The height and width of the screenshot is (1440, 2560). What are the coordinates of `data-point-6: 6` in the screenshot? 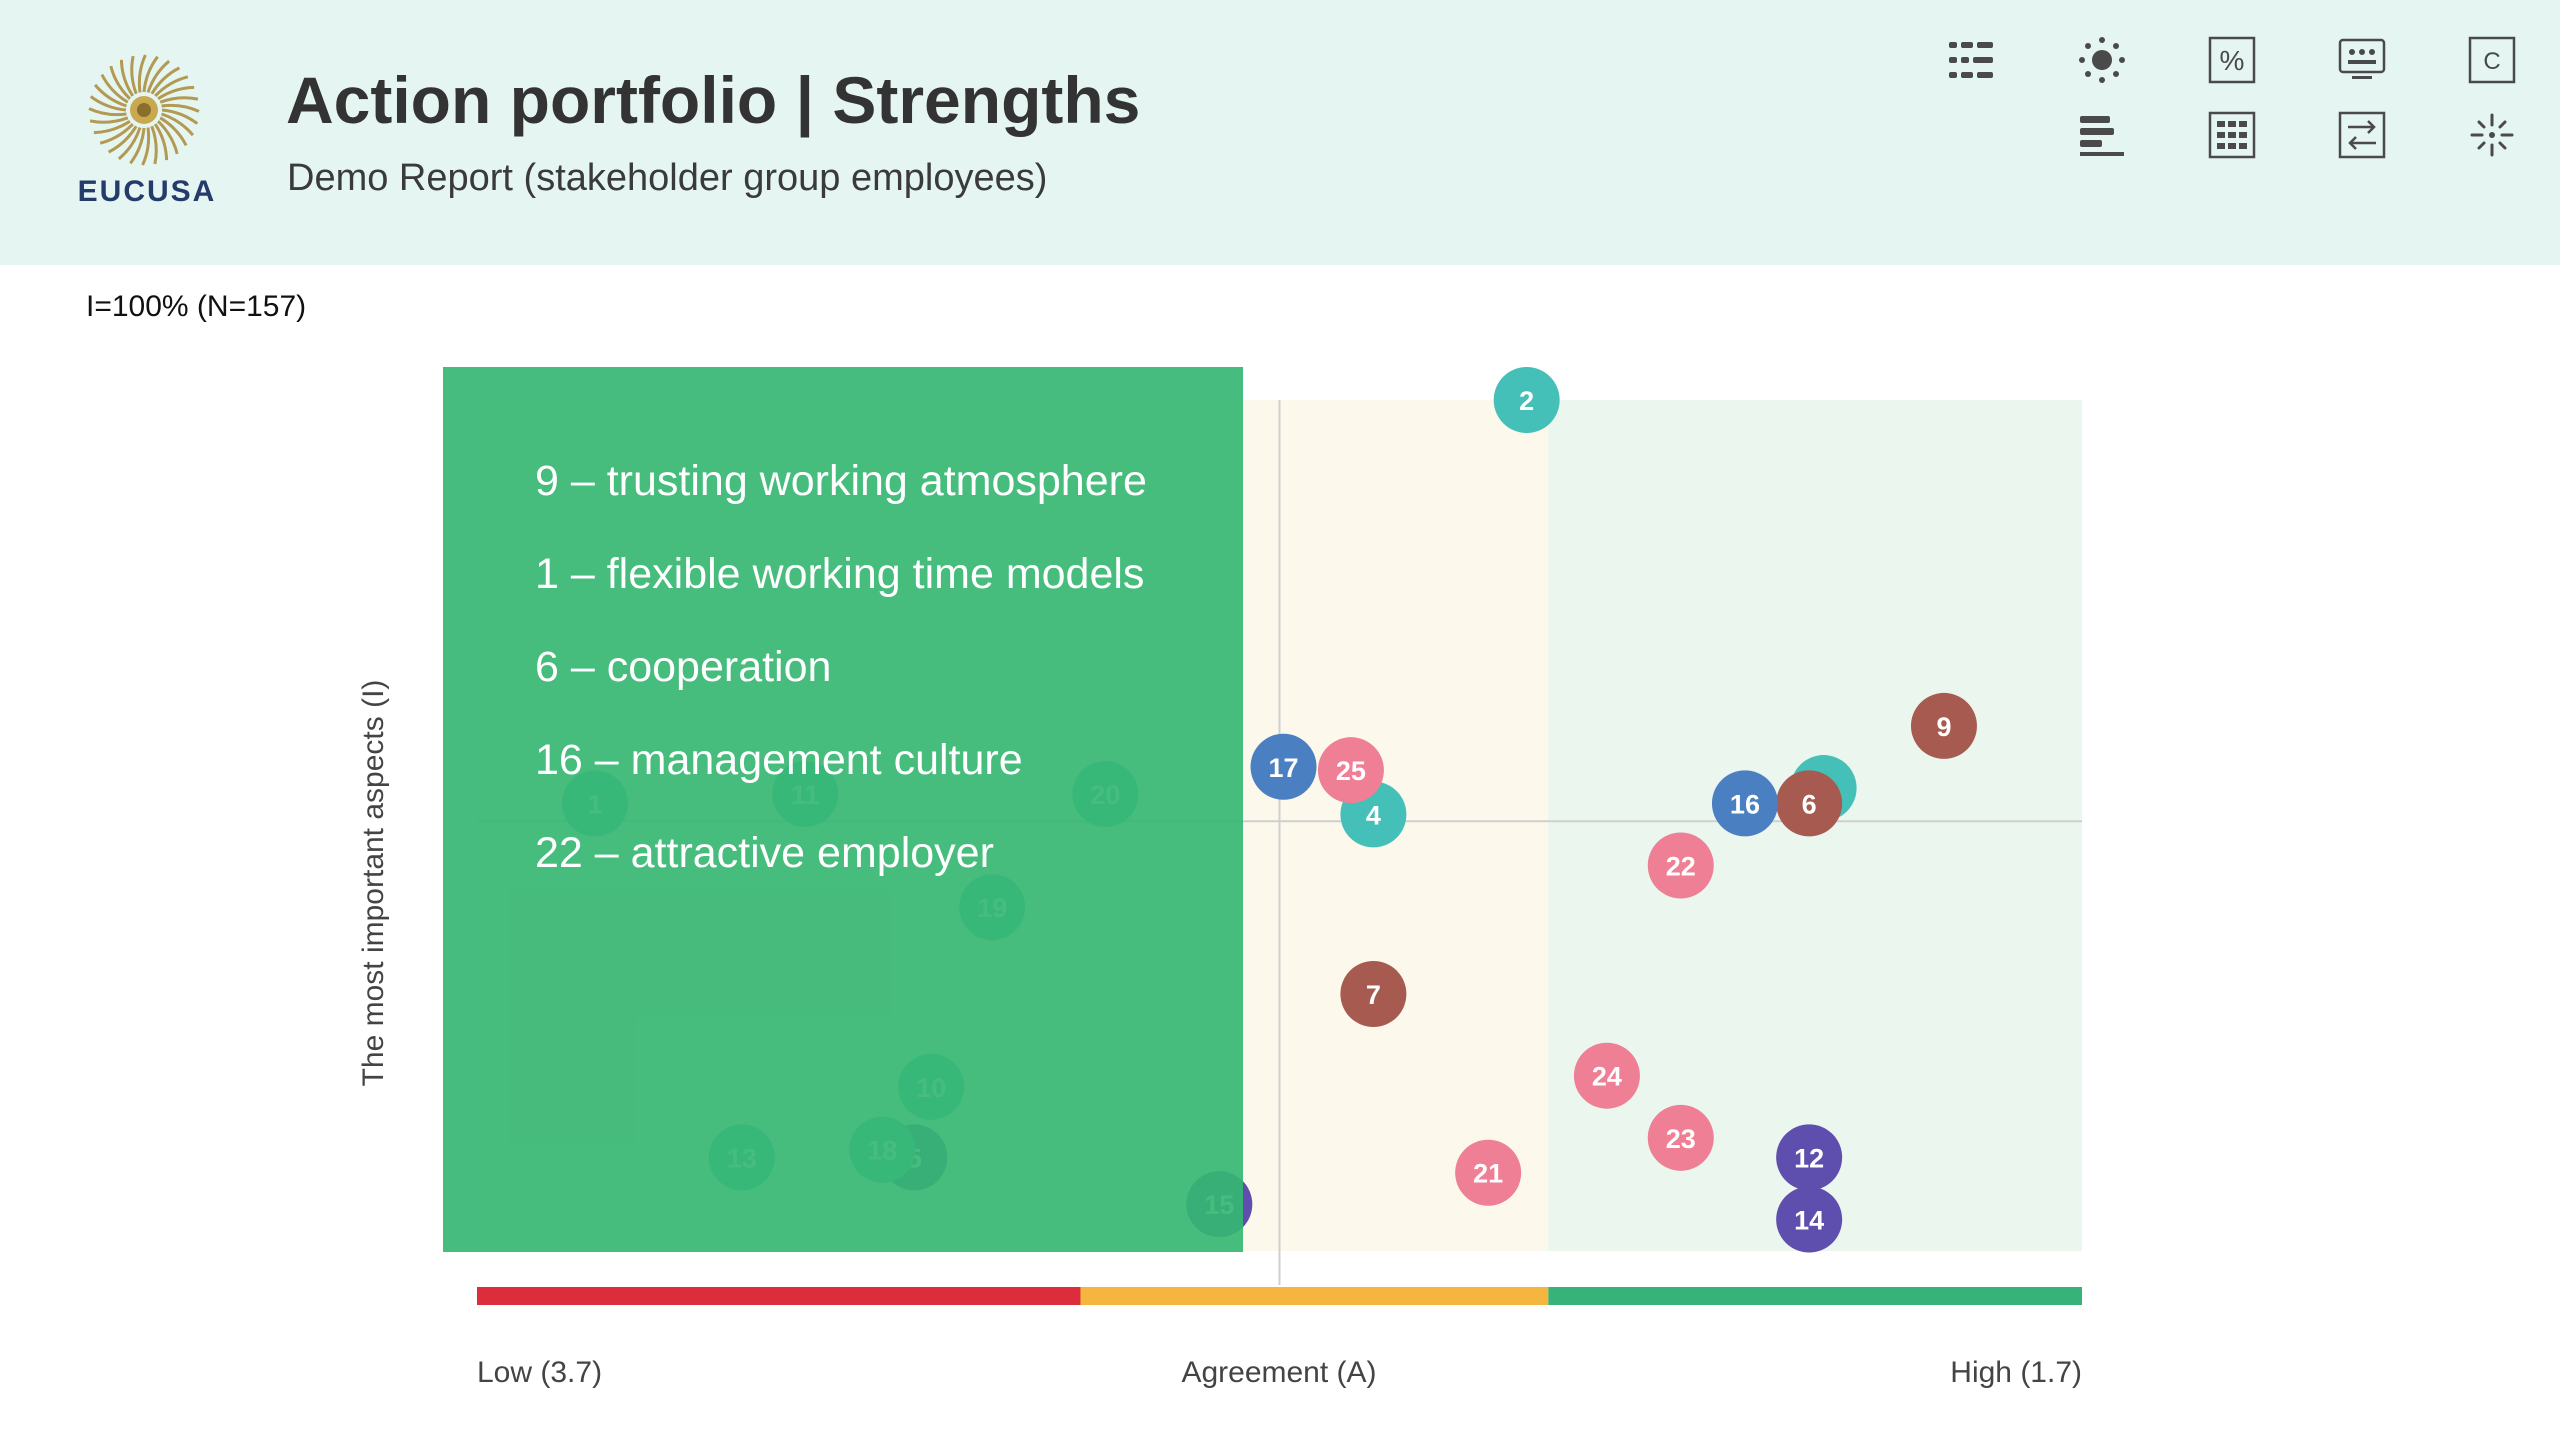 It's located at (1809, 803).